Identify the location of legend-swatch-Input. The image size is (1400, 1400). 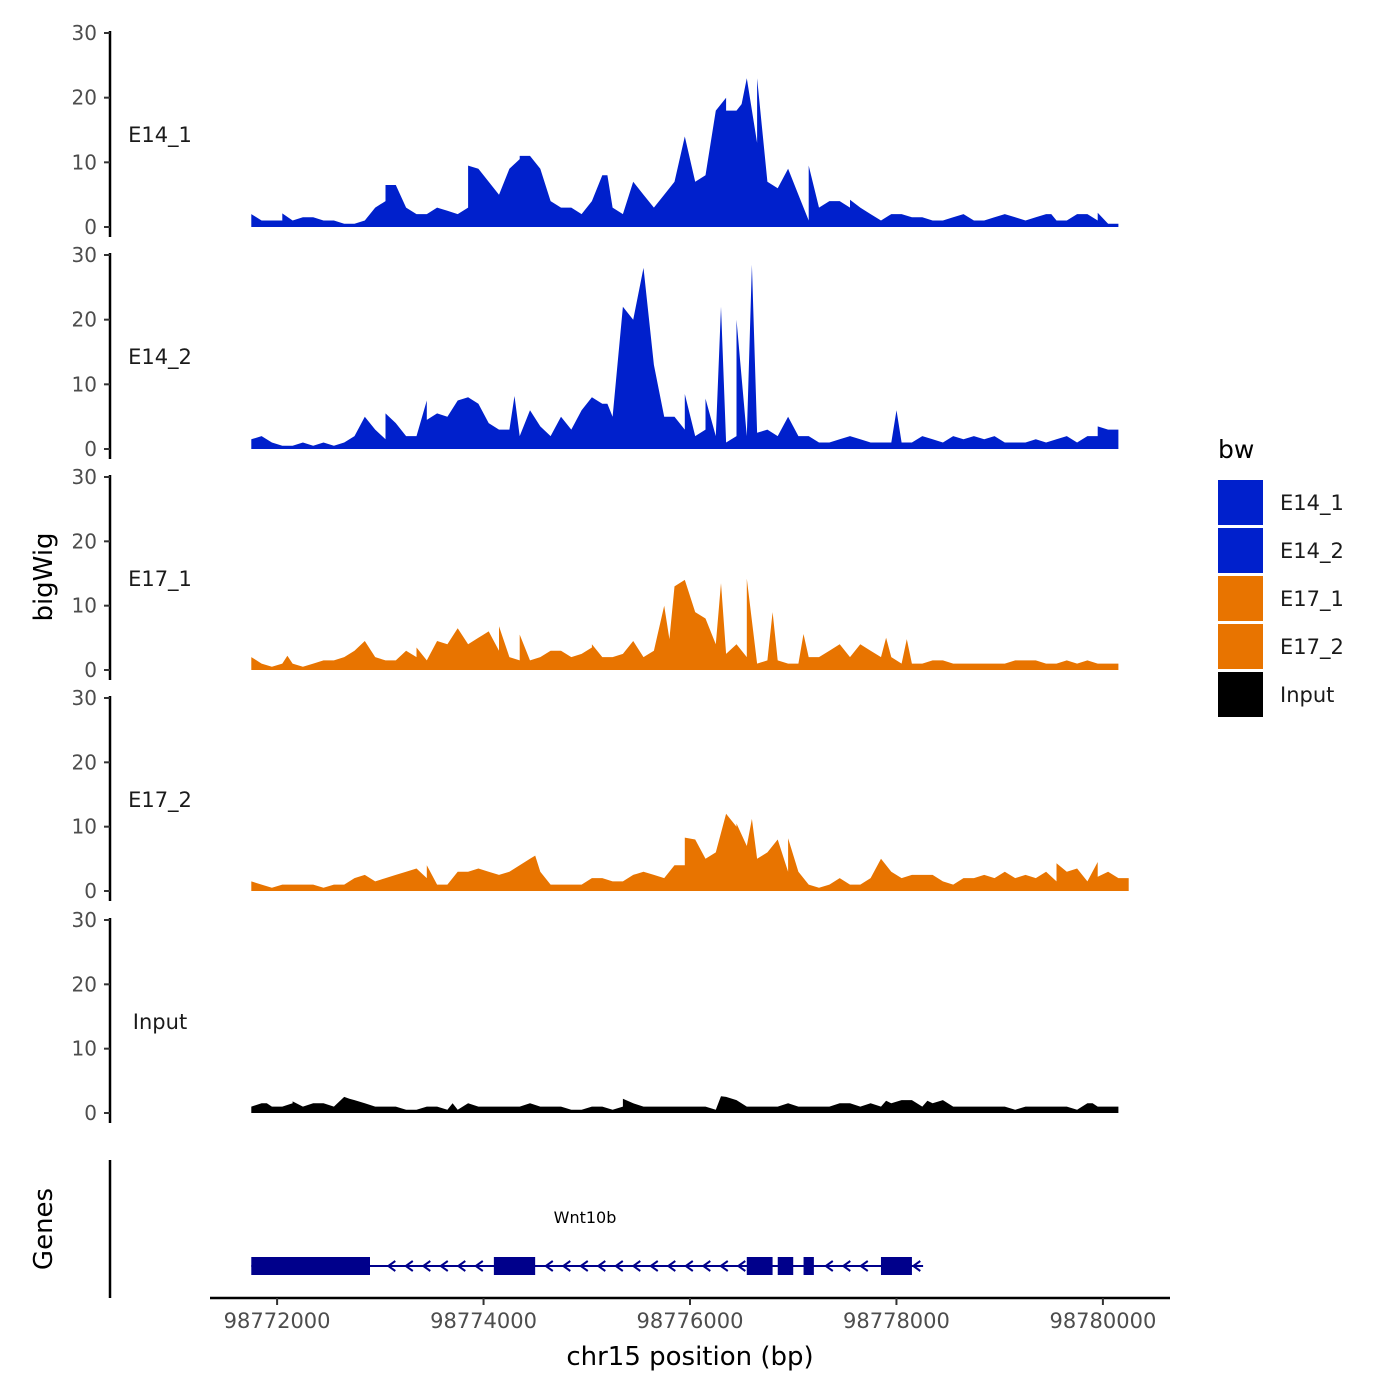
(1240, 694).